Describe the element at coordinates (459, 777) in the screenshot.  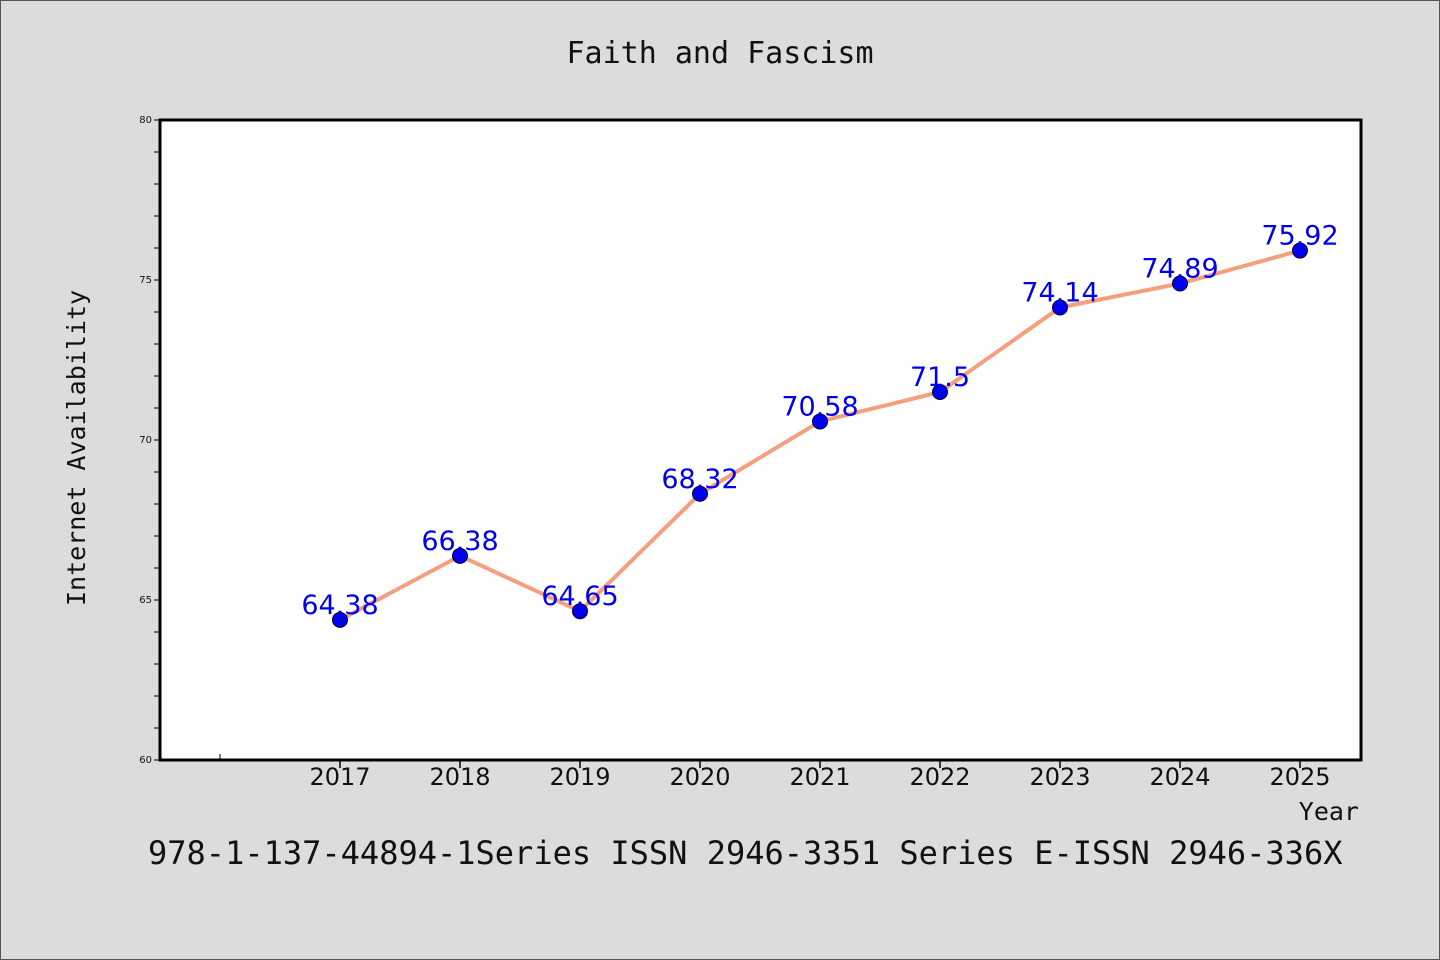
I see `x-tick-label: 2018` at that location.